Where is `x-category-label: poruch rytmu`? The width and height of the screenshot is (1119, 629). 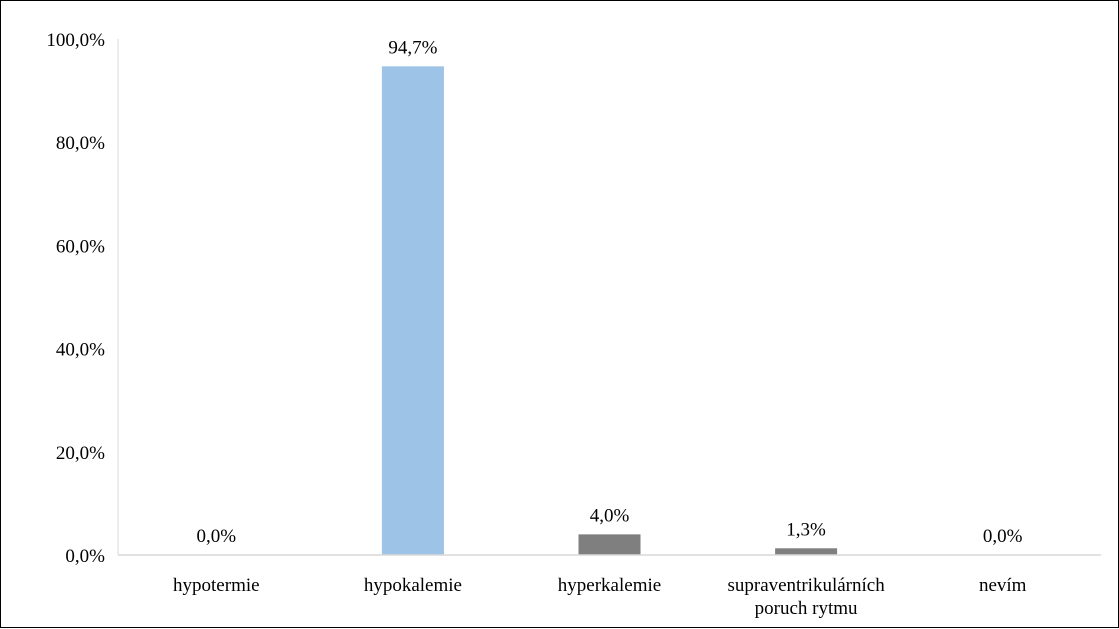
x-category-label: poruch rytmu is located at coordinates (806, 608).